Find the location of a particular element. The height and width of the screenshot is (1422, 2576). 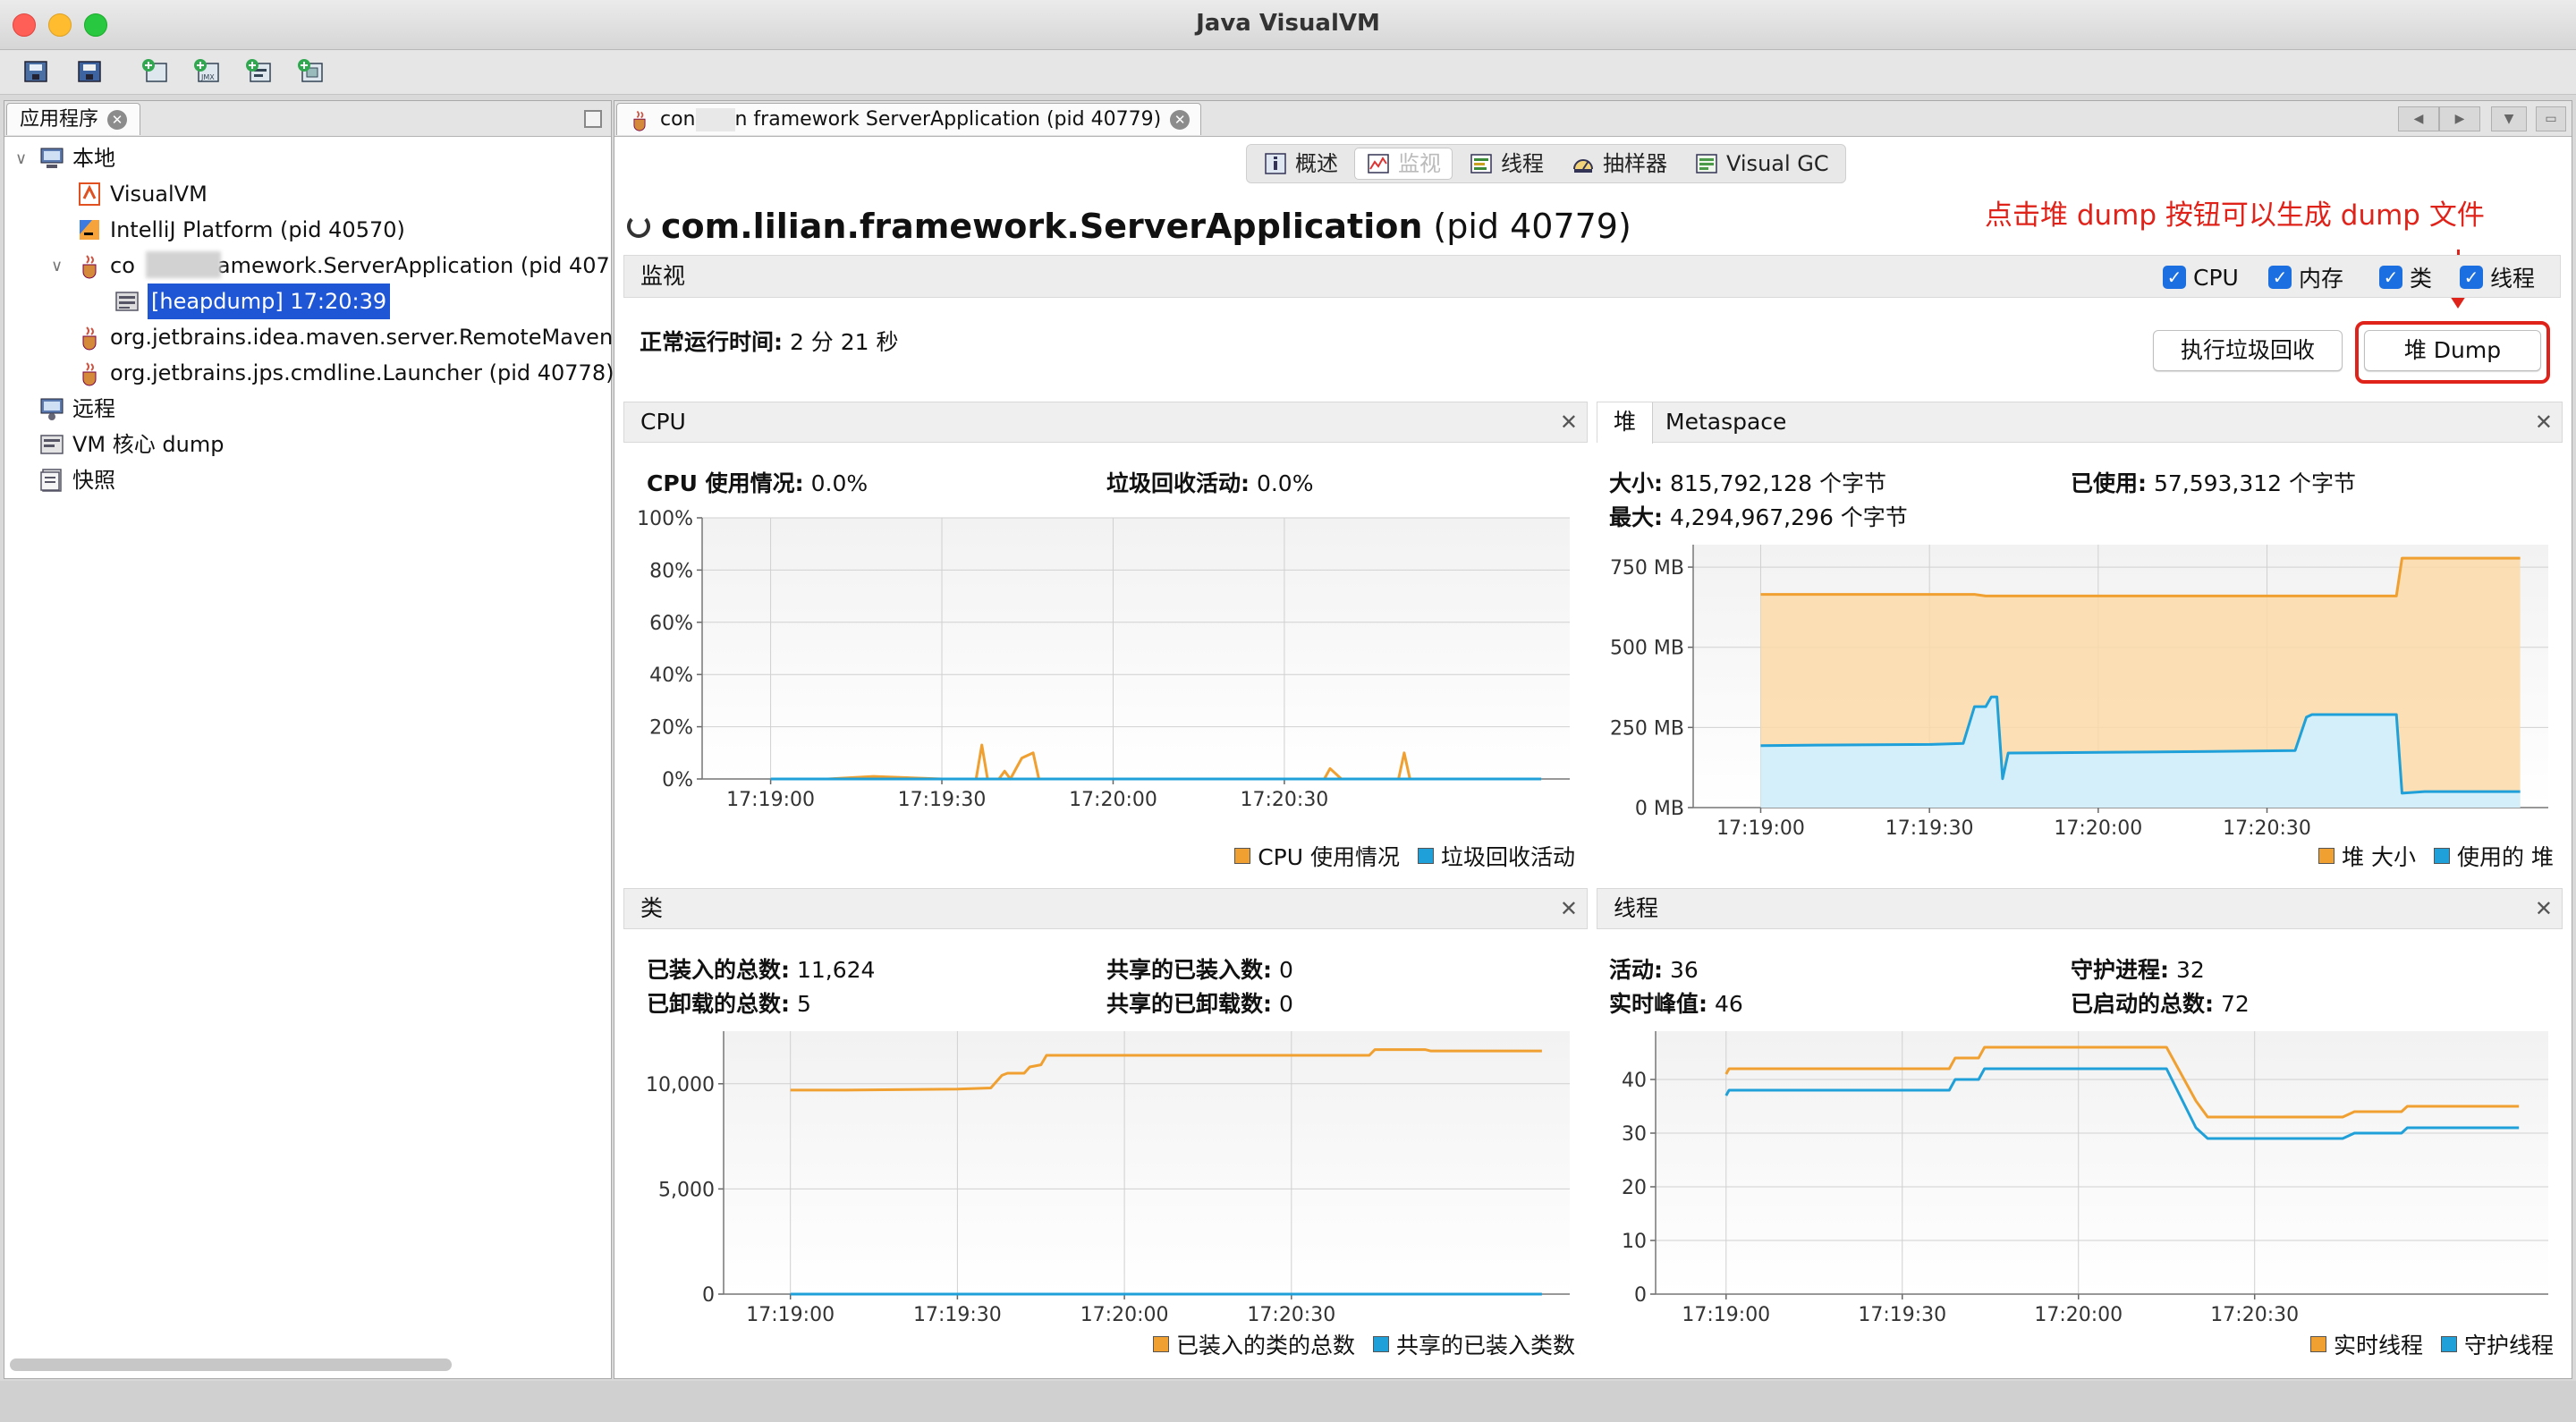

tree-node-remote: 远程 is located at coordinates (76, 409).